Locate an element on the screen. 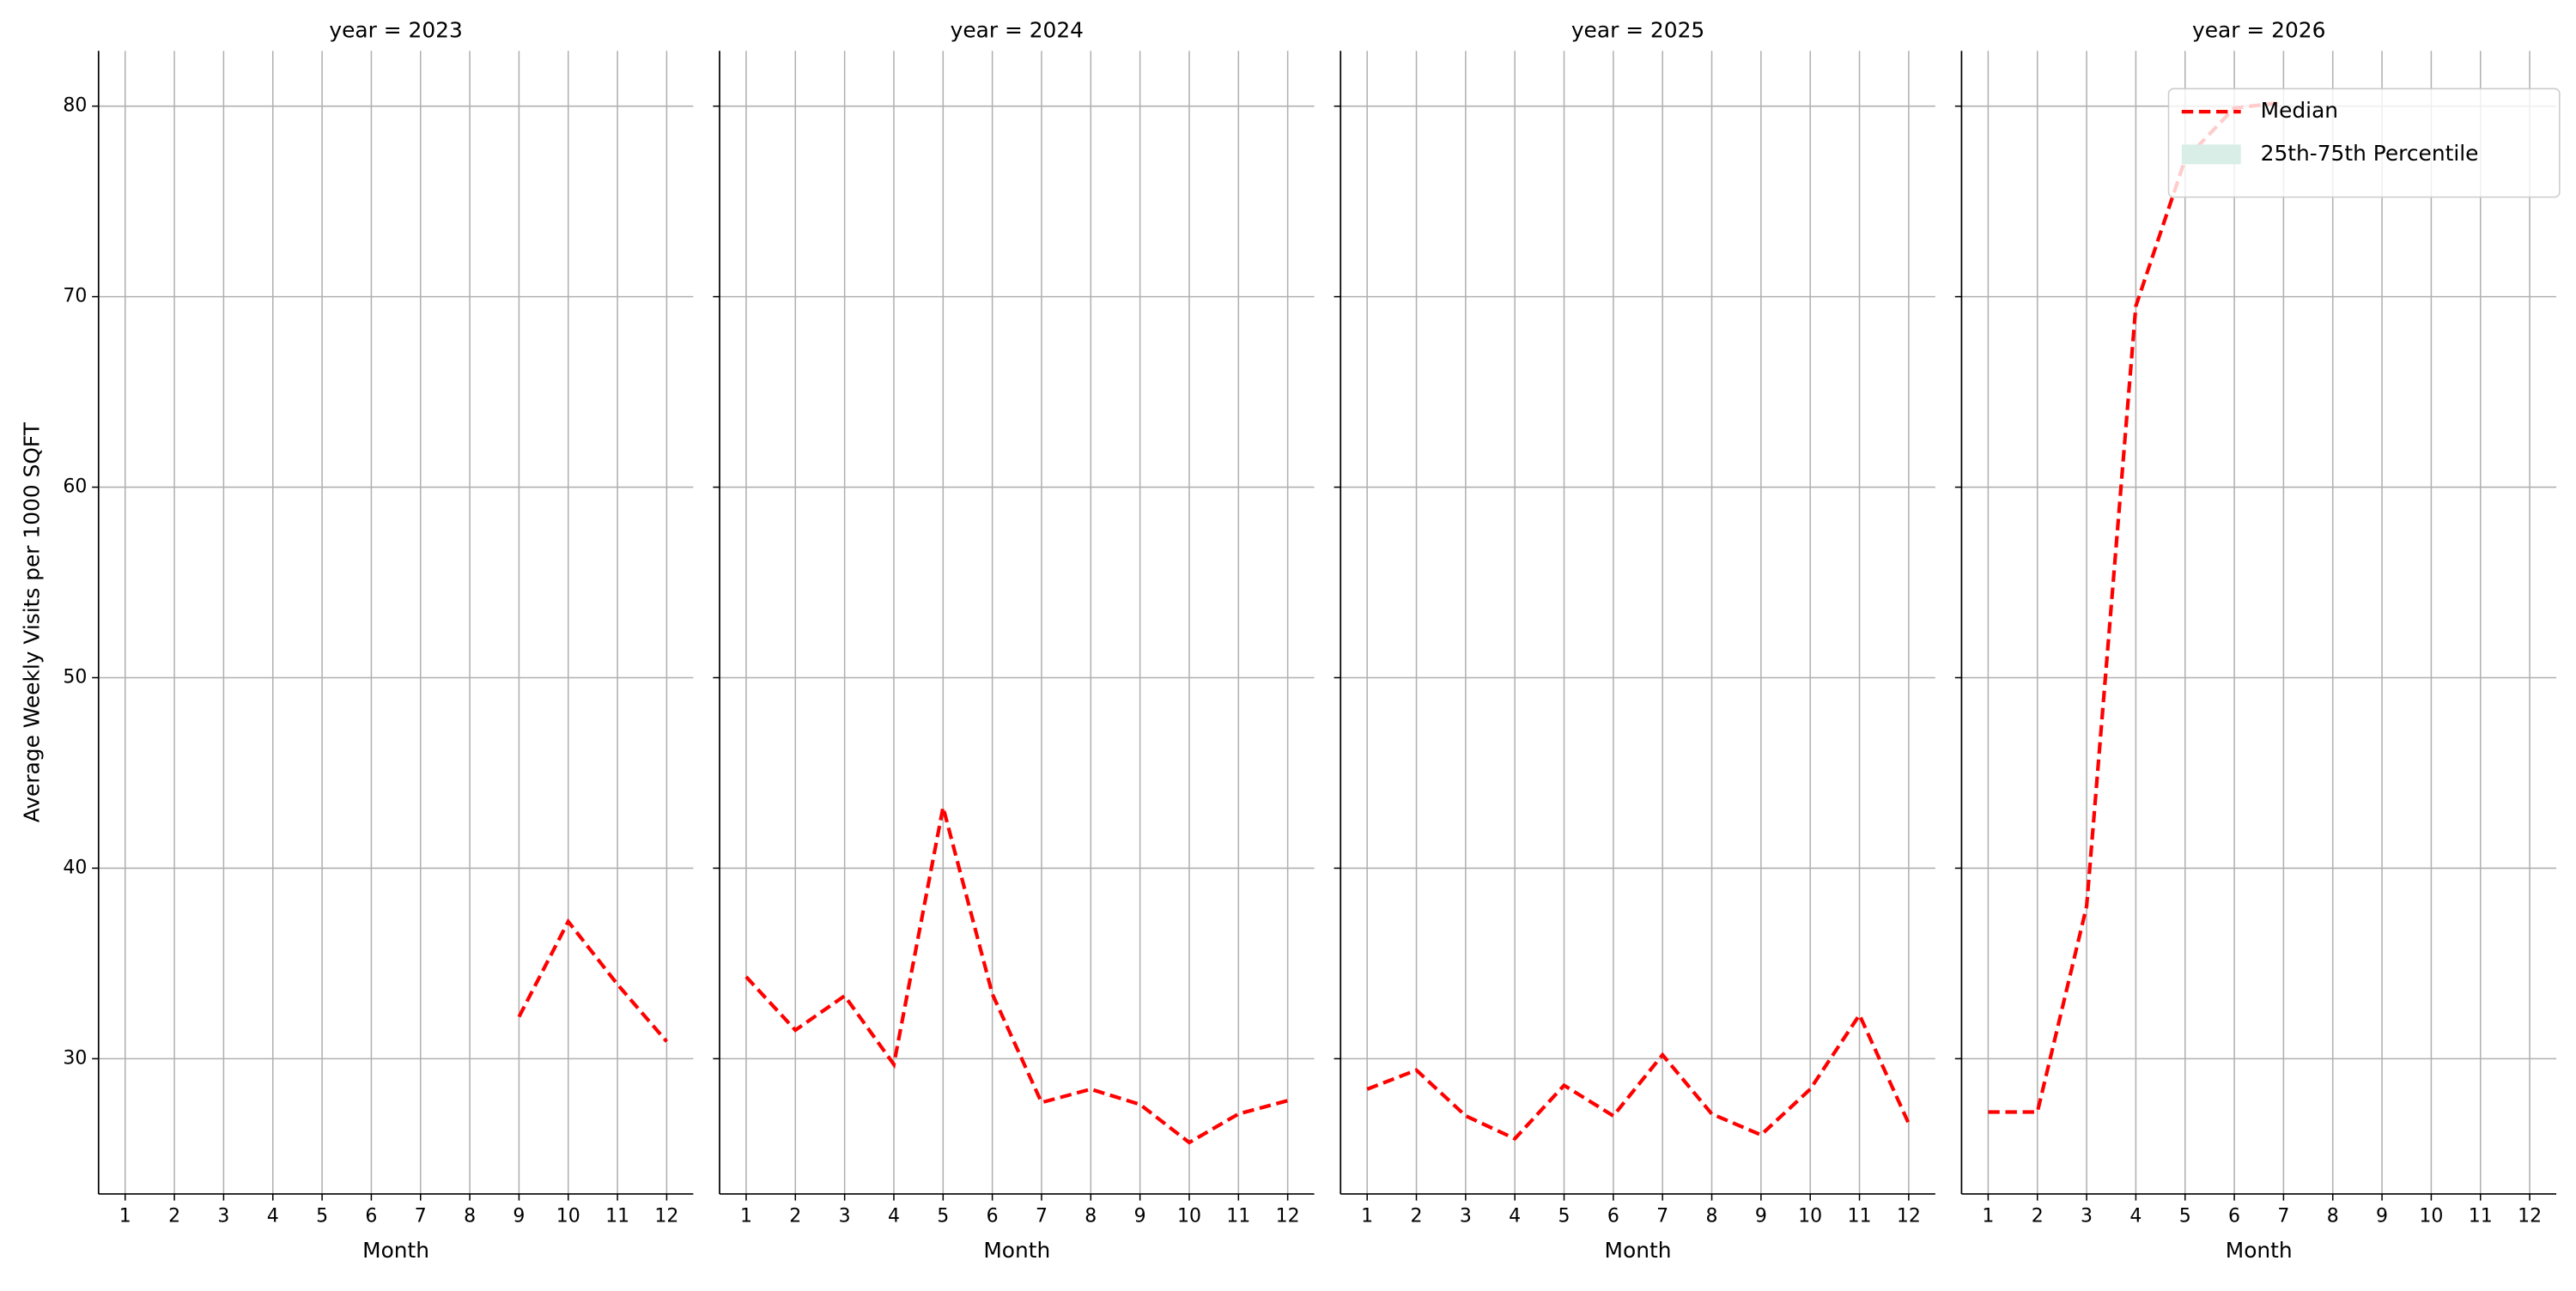 This screenshot has width=2576, height=1291. y-tick-label: 30 is located at coordinates (75, 1058).